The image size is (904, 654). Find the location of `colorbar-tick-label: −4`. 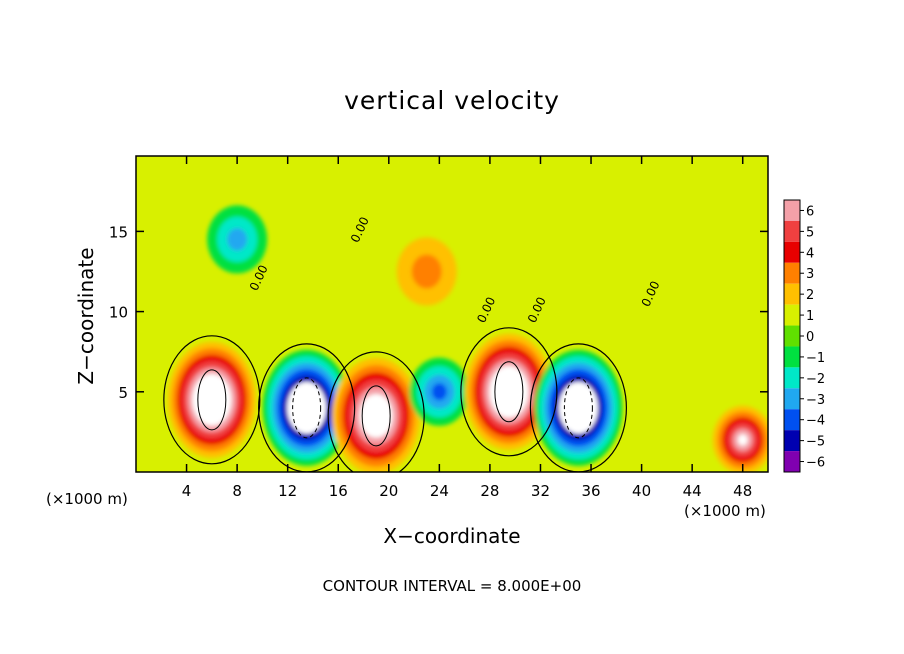

colorbar-tick-label: −4 is located at coordinates (815, 421).